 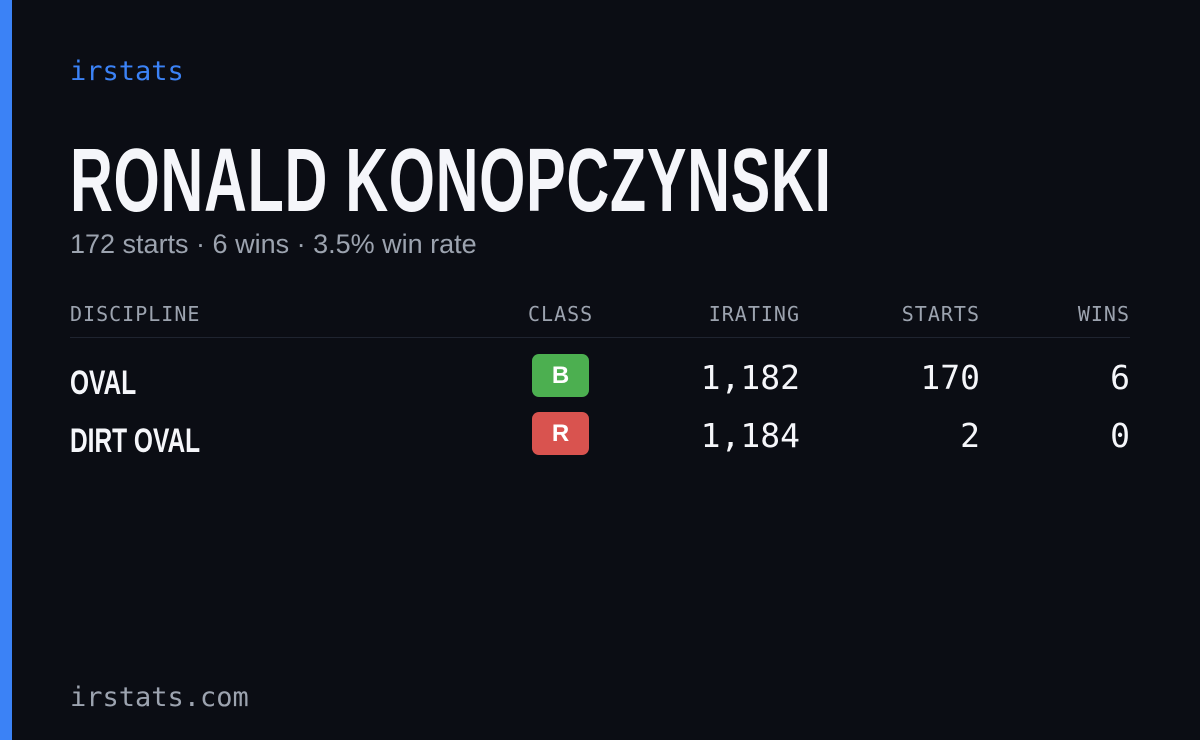 I want to click on starts: 2, so click(x=970, y=435).